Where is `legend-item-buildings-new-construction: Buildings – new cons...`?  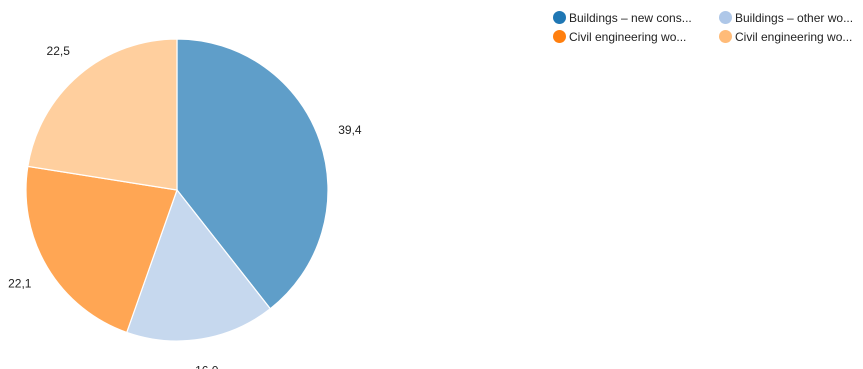 legend-item-buildings-new-construction: Buildings – new cons... is located at coordinates (636, 17).